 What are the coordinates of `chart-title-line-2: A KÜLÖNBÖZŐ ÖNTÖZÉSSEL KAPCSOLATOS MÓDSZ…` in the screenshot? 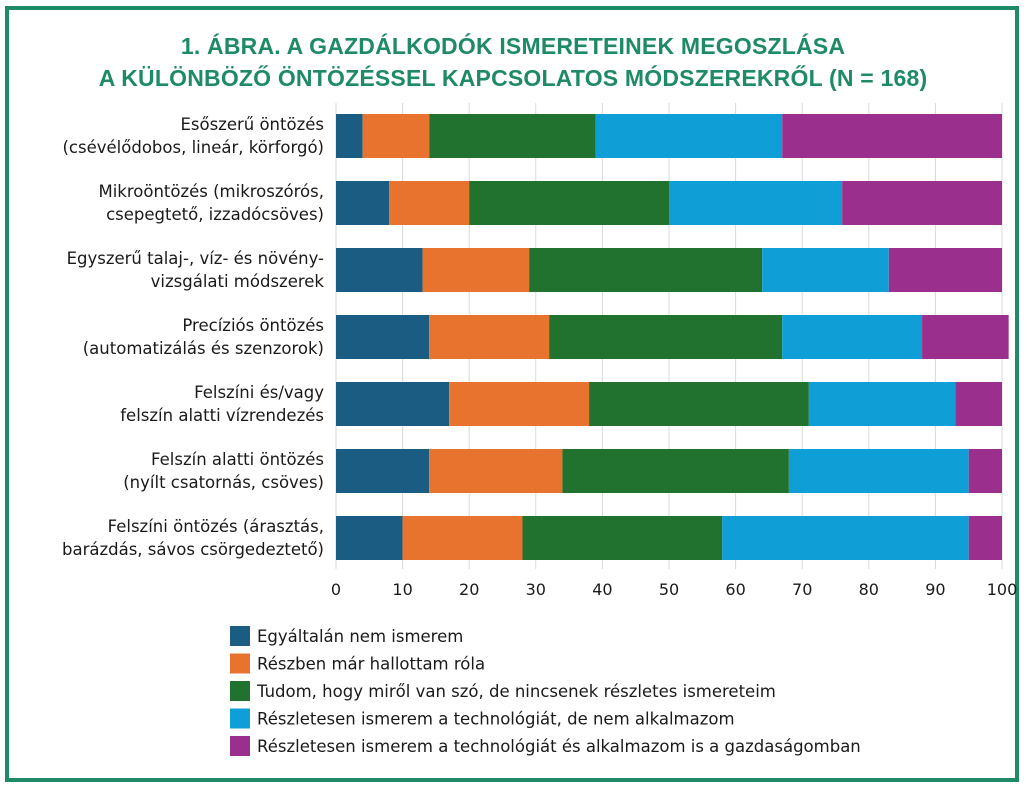 It's located at (513, 78).